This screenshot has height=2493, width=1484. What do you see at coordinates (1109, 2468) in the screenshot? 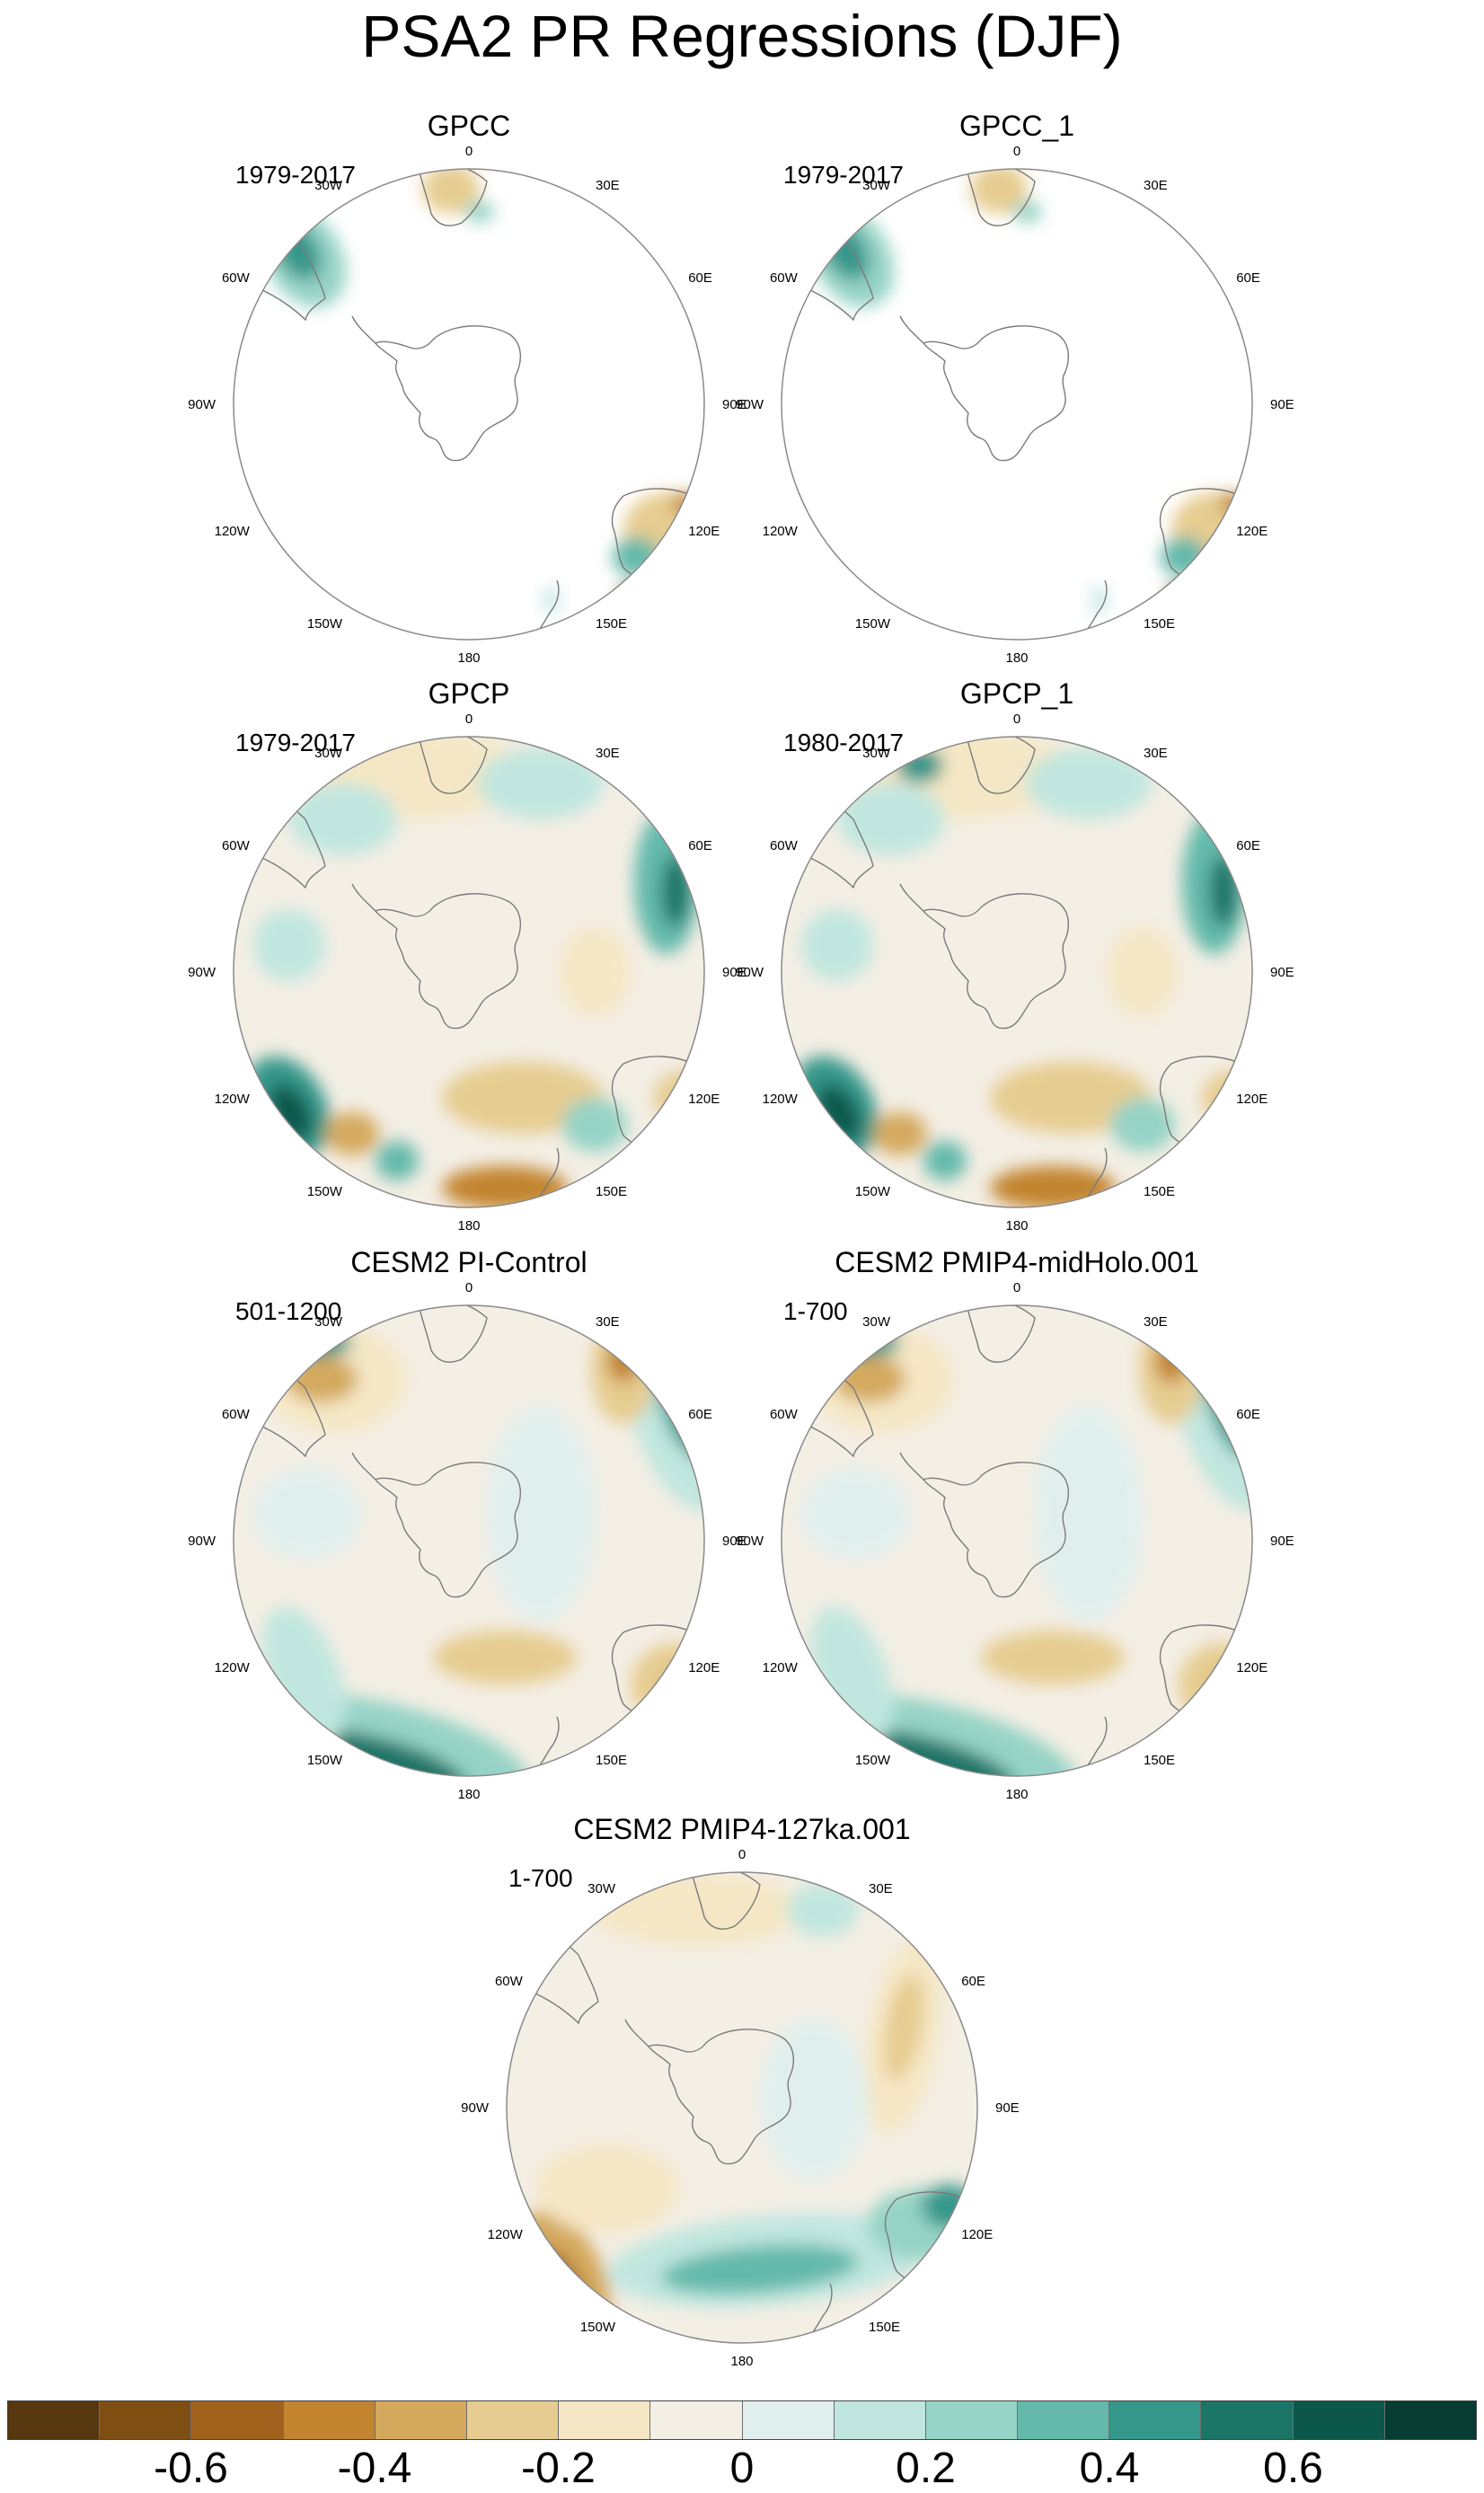
I see `colorbar-tick-label: 0.4` at bounding box center [1109, 2468].